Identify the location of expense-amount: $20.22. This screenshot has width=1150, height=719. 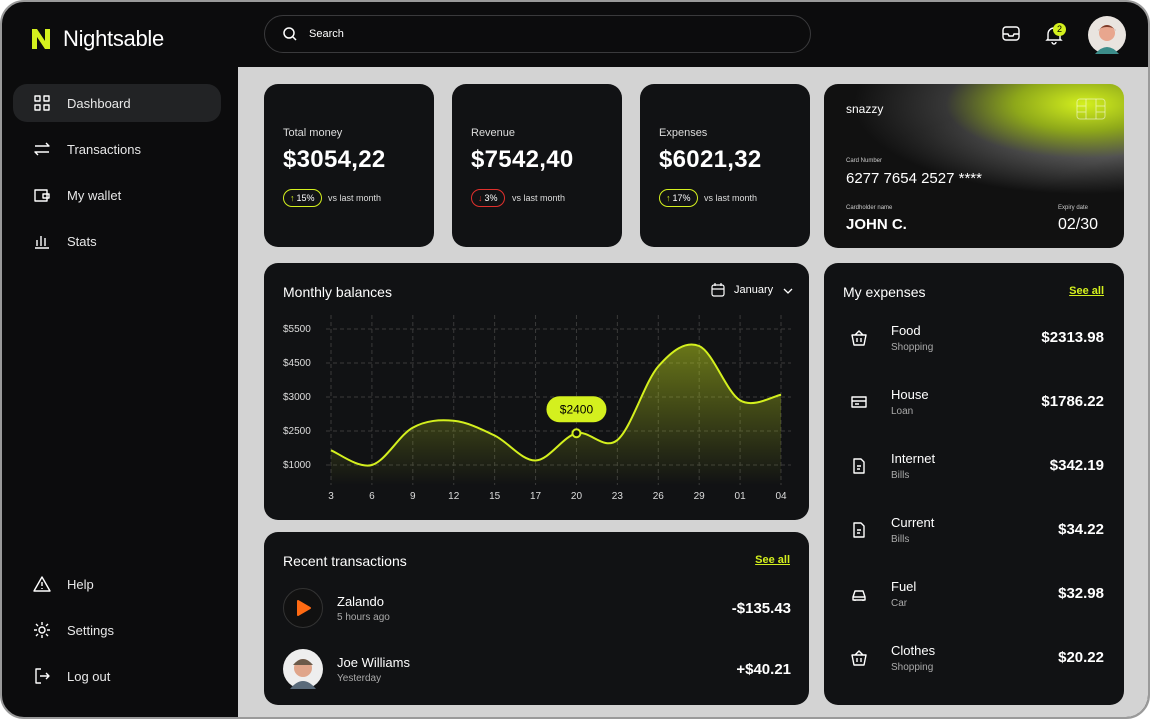
(1081, 657).